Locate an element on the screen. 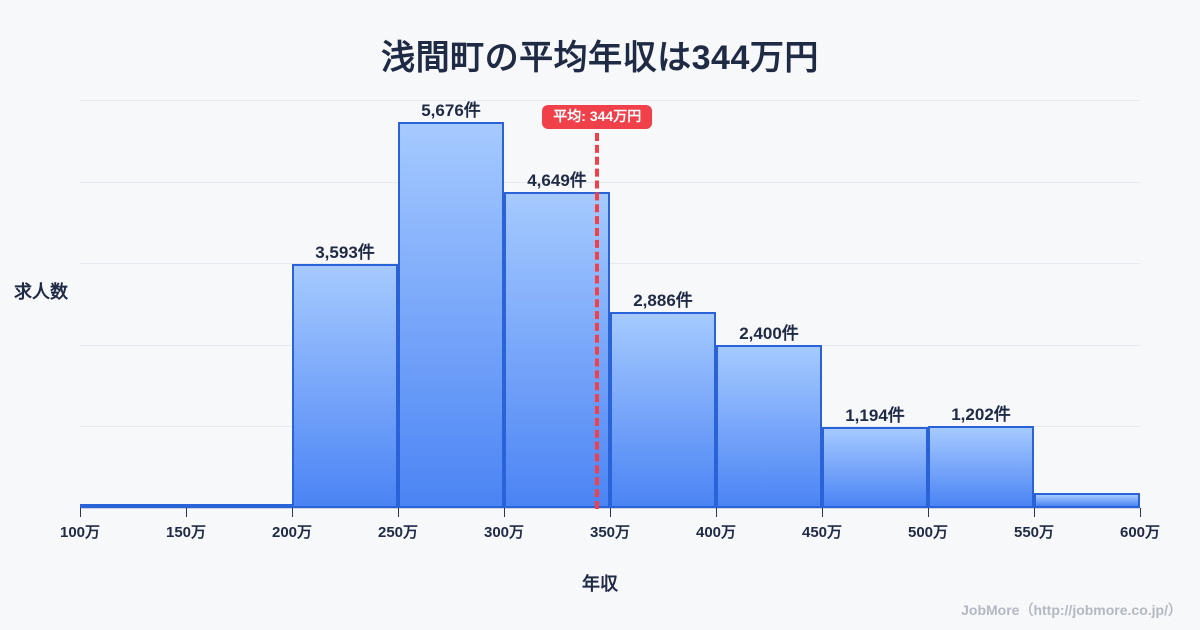  bar-value-label: 5,676件 is located at coordinates (451, 111).